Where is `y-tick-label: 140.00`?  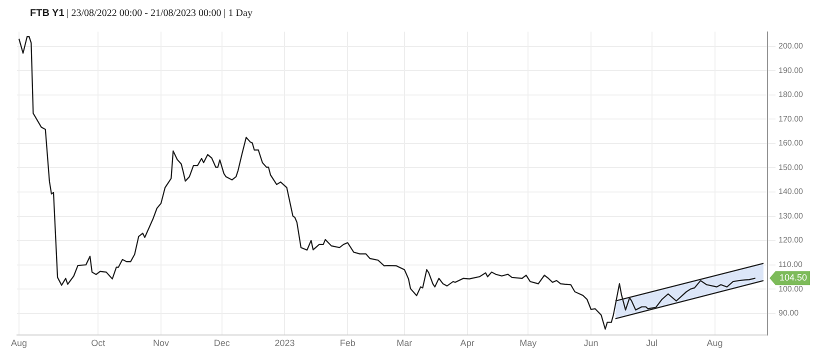
y-tick-label: 140.00 is located at coordinates (791, 191).